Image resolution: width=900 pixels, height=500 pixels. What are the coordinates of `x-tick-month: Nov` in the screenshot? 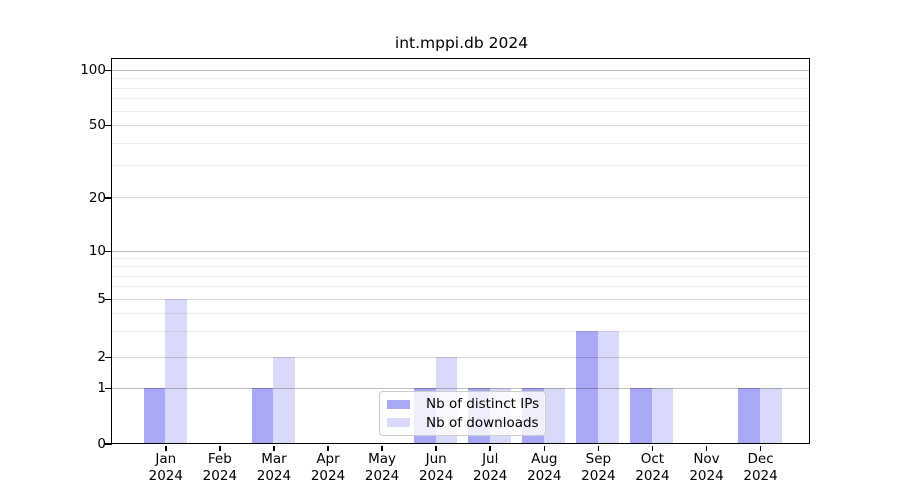 It's located at (706, 459).